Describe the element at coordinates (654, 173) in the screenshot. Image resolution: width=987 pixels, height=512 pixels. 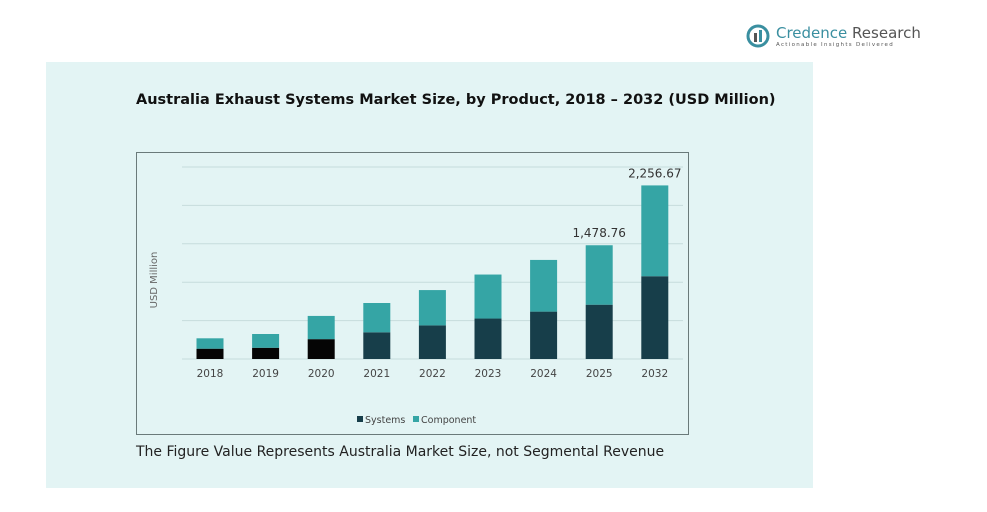
I see `data-label: 2,256.67` at that location.